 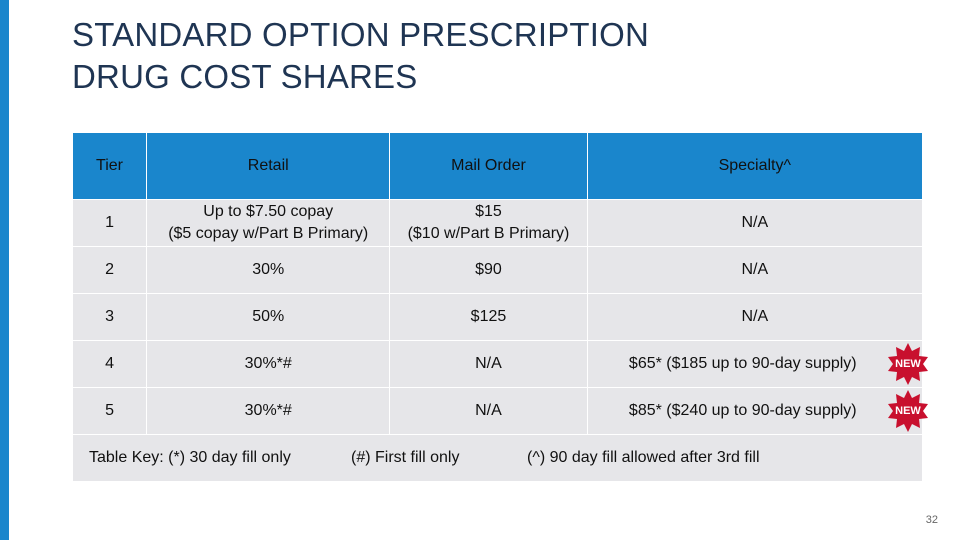 I want to click on table-header-row: Tier Retail Mail Order Specialty^, so click(x=497, y=166).